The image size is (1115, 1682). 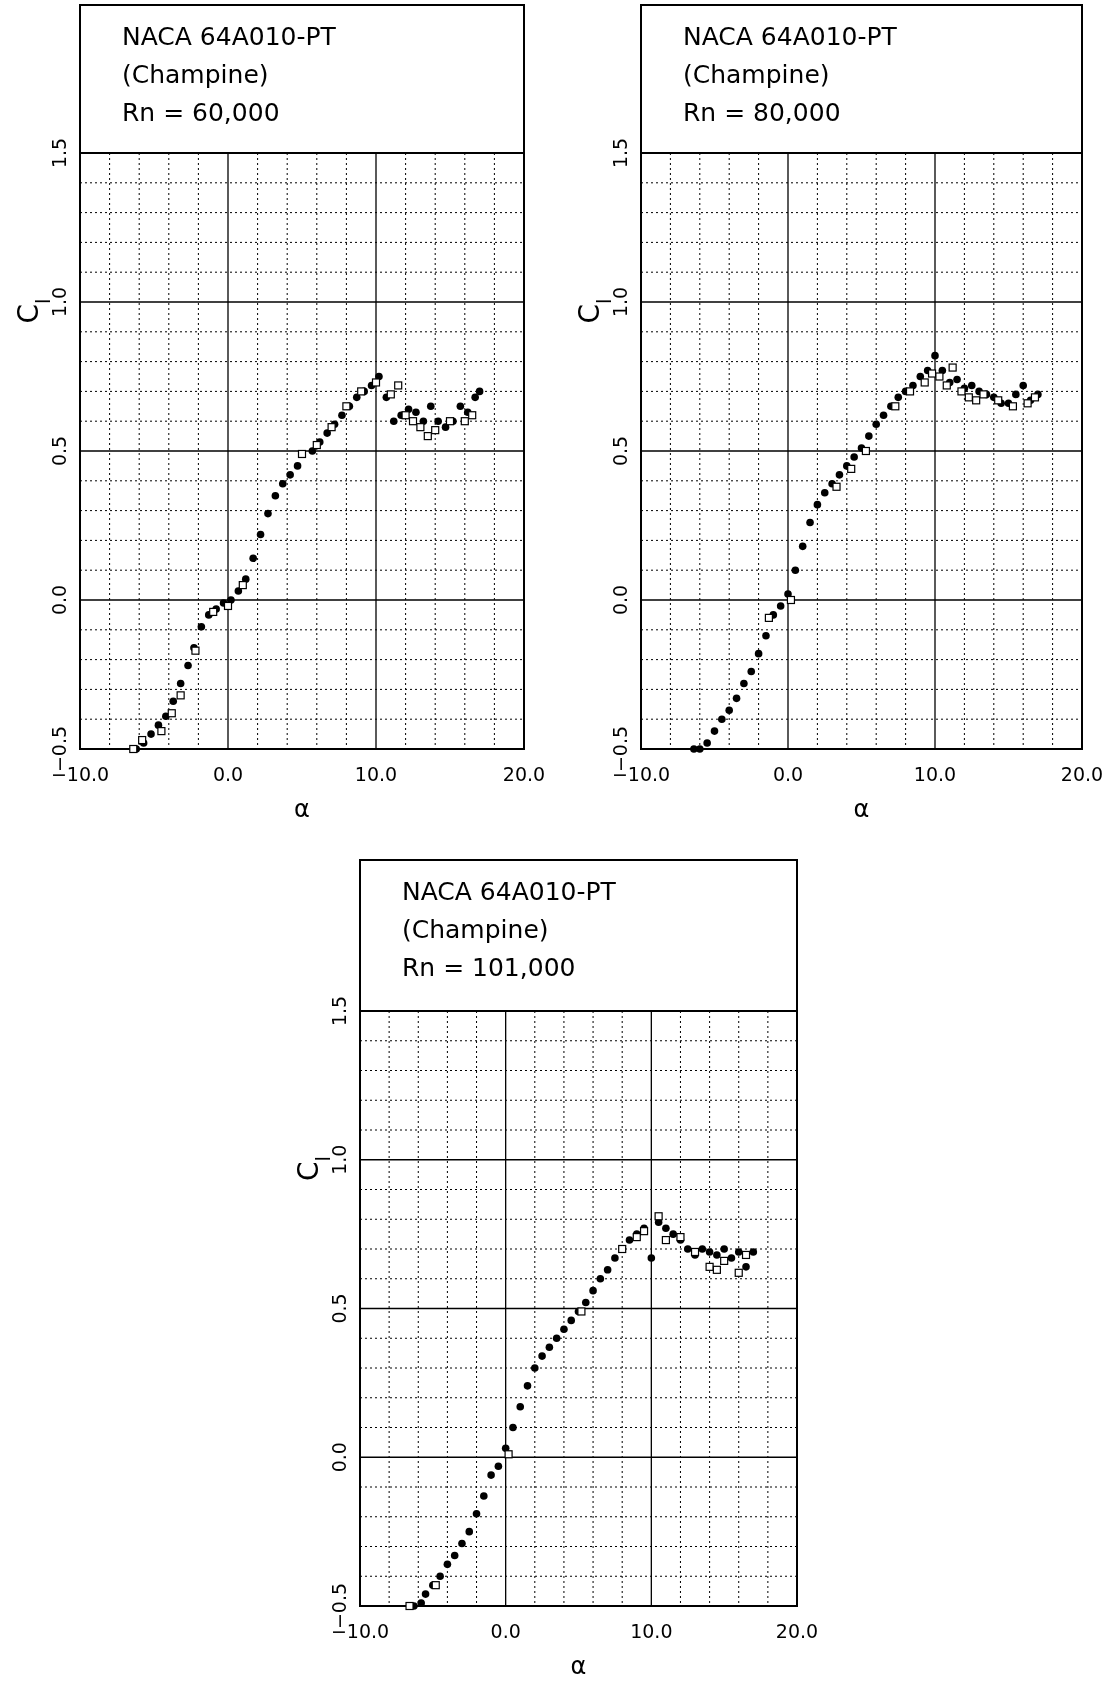 What do you see at coordinates (201, 112) in the screenshot?
I see `text: Rn = 60,000` at bounding box center [201, 112].